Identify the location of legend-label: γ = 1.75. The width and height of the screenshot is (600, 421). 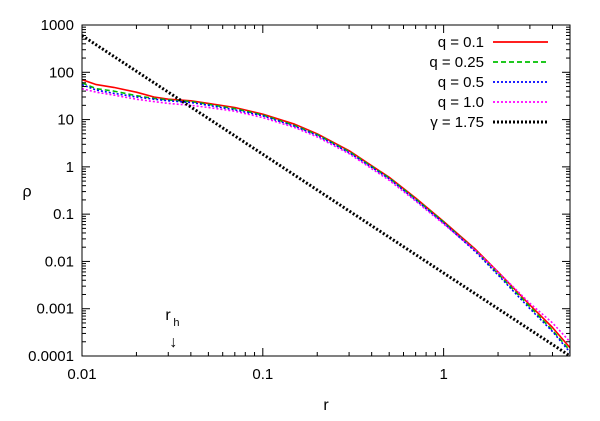
(457, 122).